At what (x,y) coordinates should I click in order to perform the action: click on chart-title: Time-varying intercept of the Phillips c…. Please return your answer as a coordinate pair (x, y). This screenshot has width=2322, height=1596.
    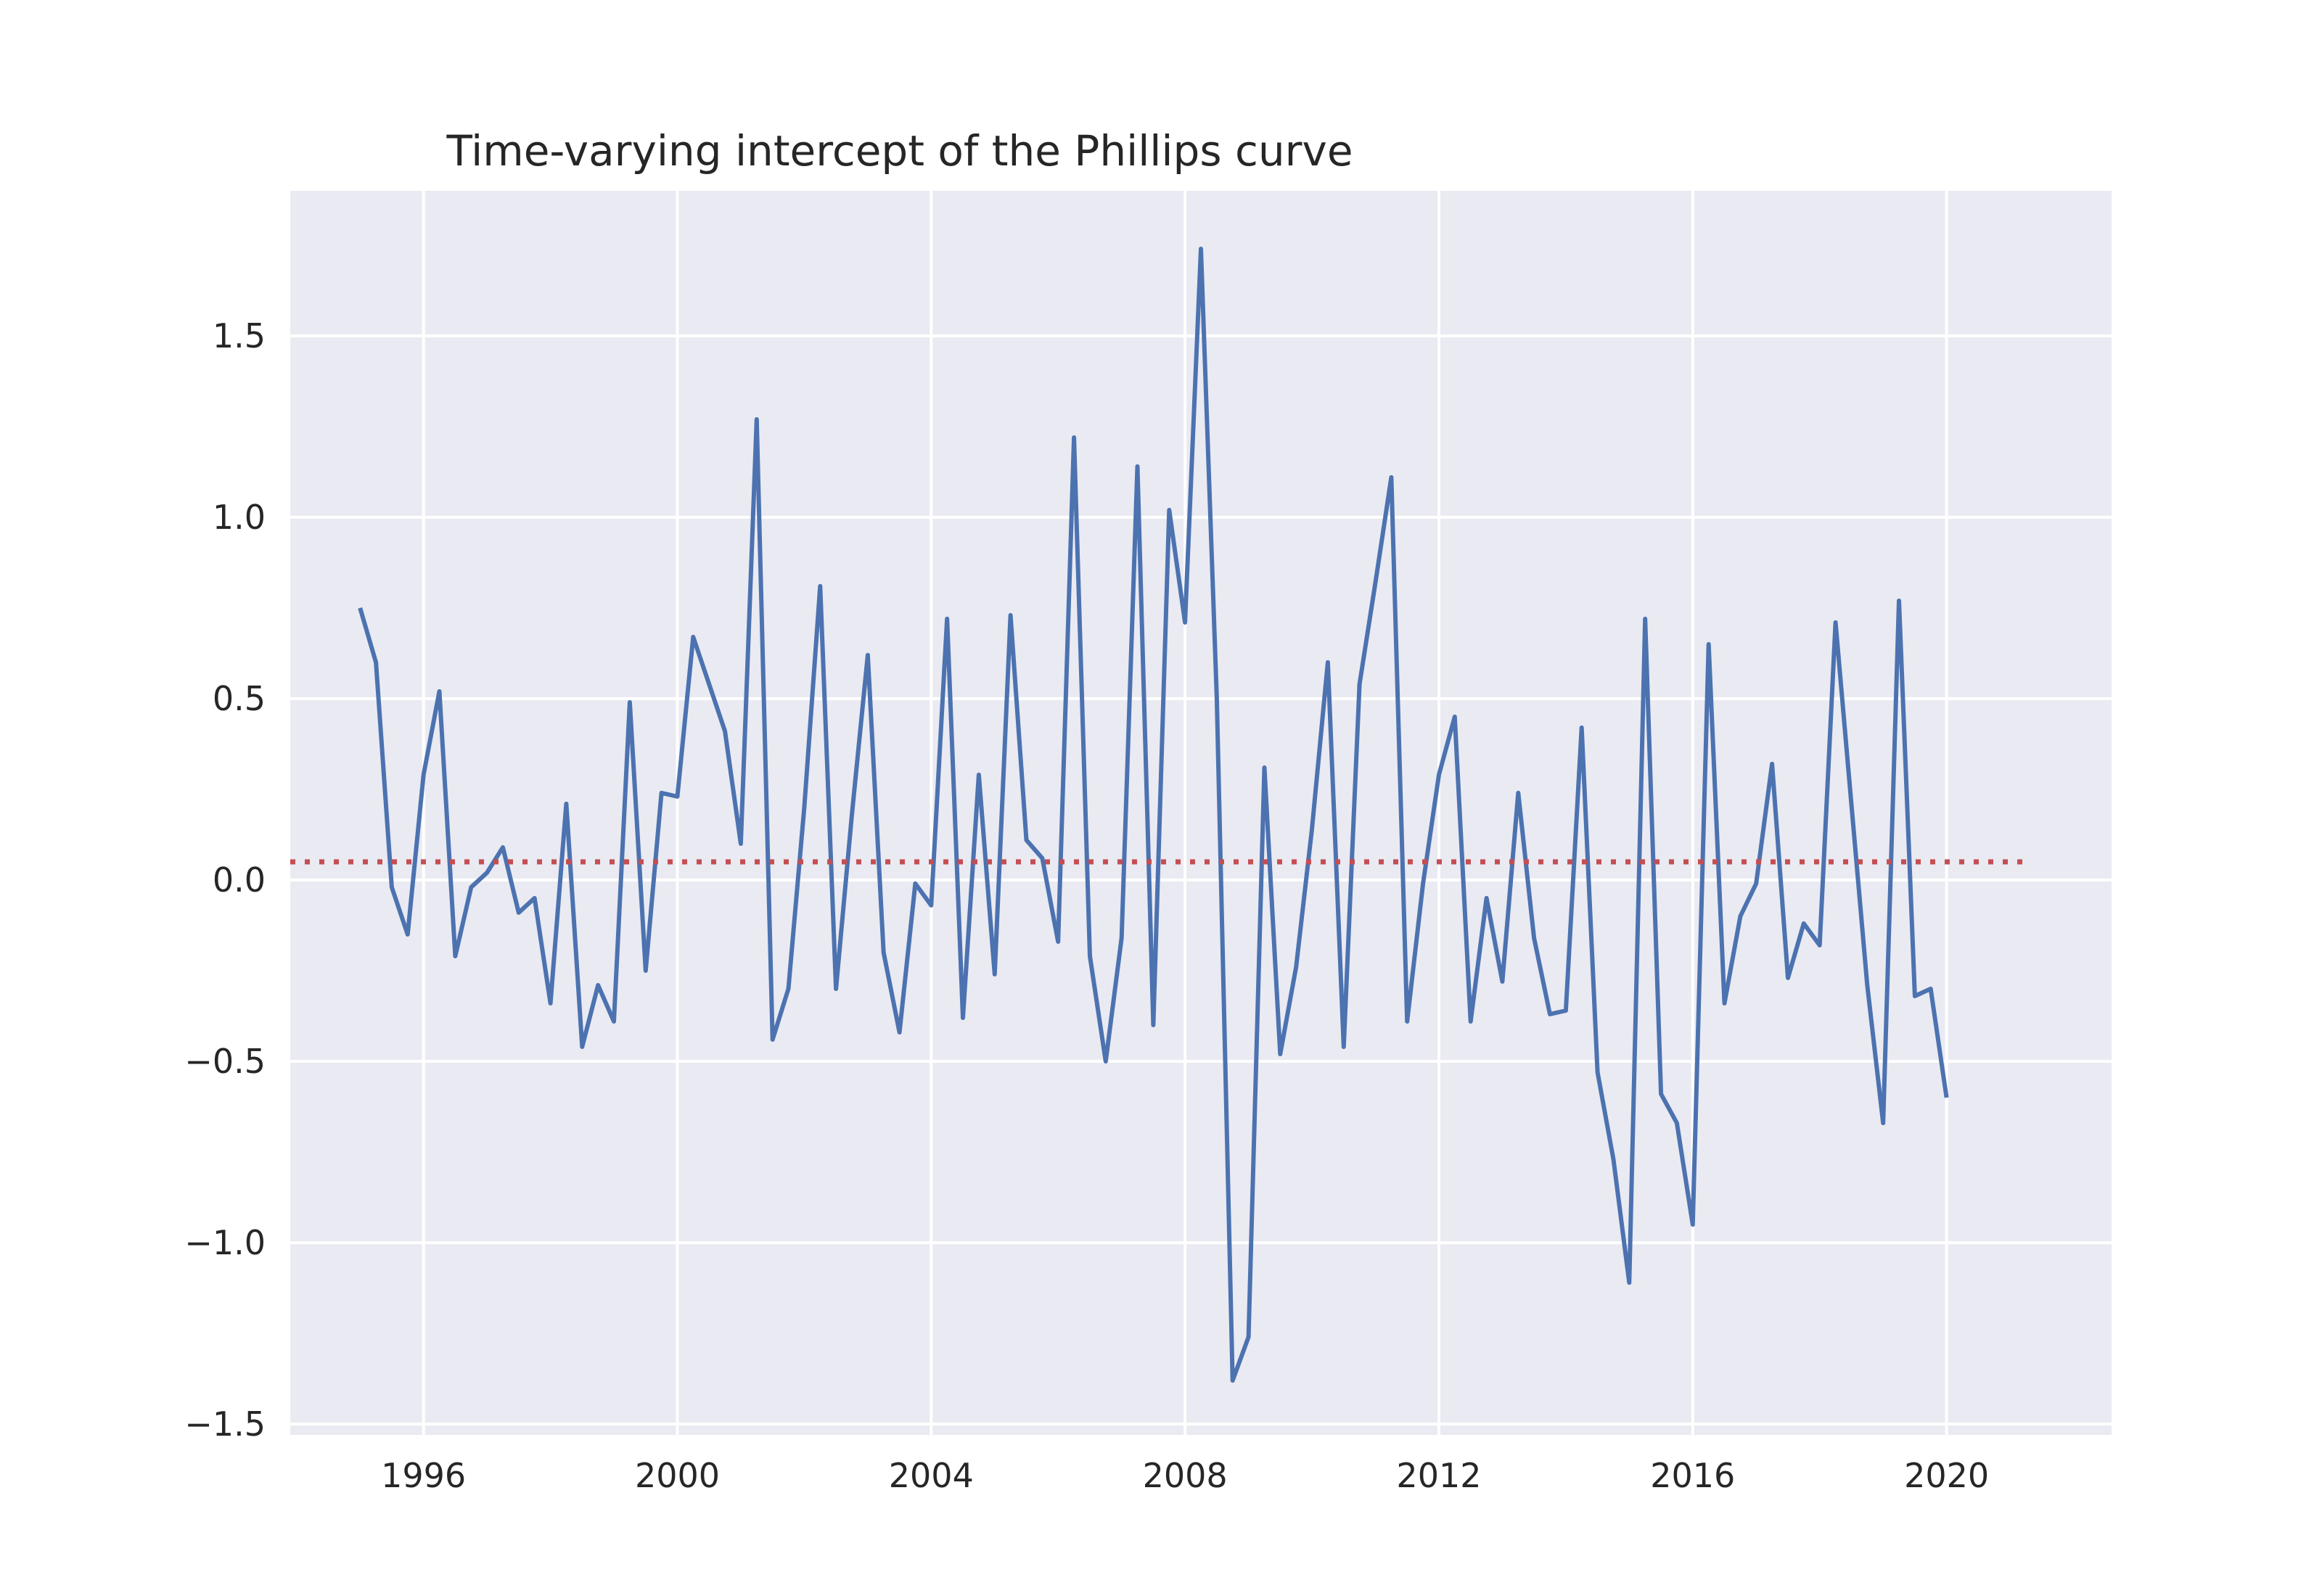
    Looking at the image, I should click on (899, 151).